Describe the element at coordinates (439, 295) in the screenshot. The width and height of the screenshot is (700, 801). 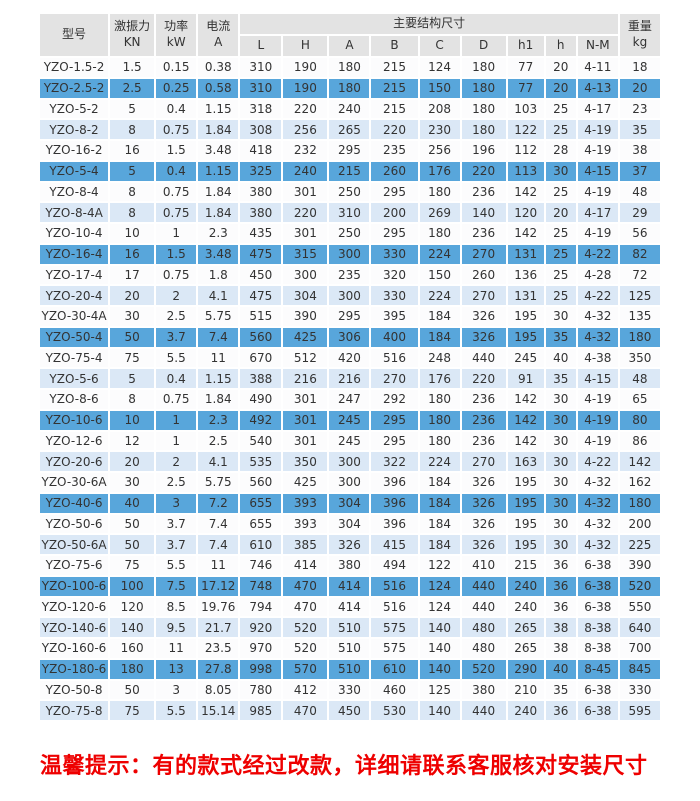
I see `cell-dim-c: 224` at that location.